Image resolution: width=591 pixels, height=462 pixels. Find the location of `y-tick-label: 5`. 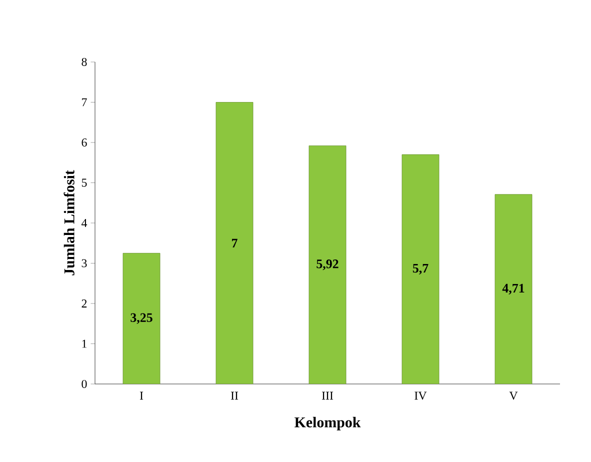

y-tick-label: 5 is located at coordinates (84, 182).